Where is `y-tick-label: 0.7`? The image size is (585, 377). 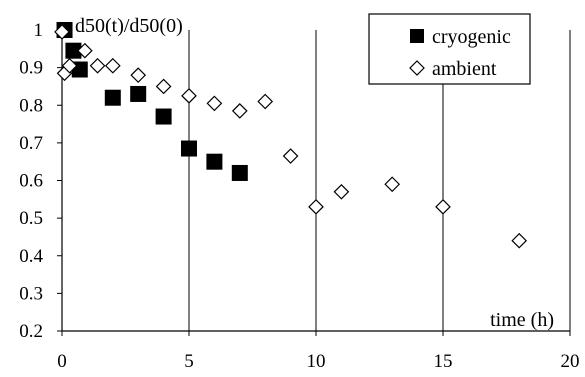 y-tick-label: 0.7 is located at coordinates (31, 143).